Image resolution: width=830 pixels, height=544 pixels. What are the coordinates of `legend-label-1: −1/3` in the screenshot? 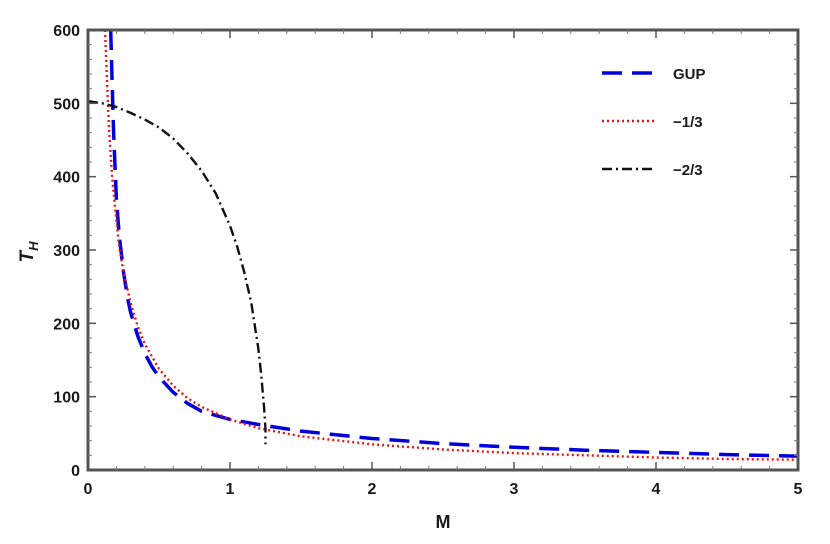 It's located at (688, 122).